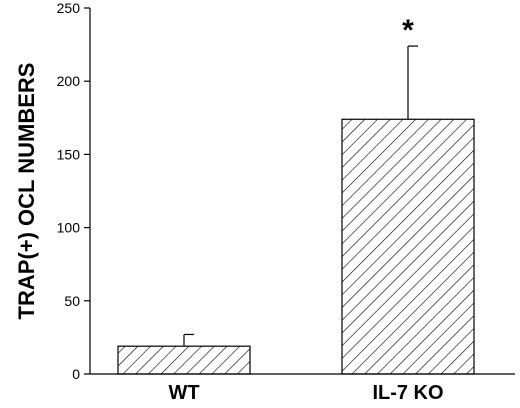 Image resolution: width=520 pixels, height=408 pixels. I want to click on x-category-labels: WT IL-7 KO, so click(305, 393).